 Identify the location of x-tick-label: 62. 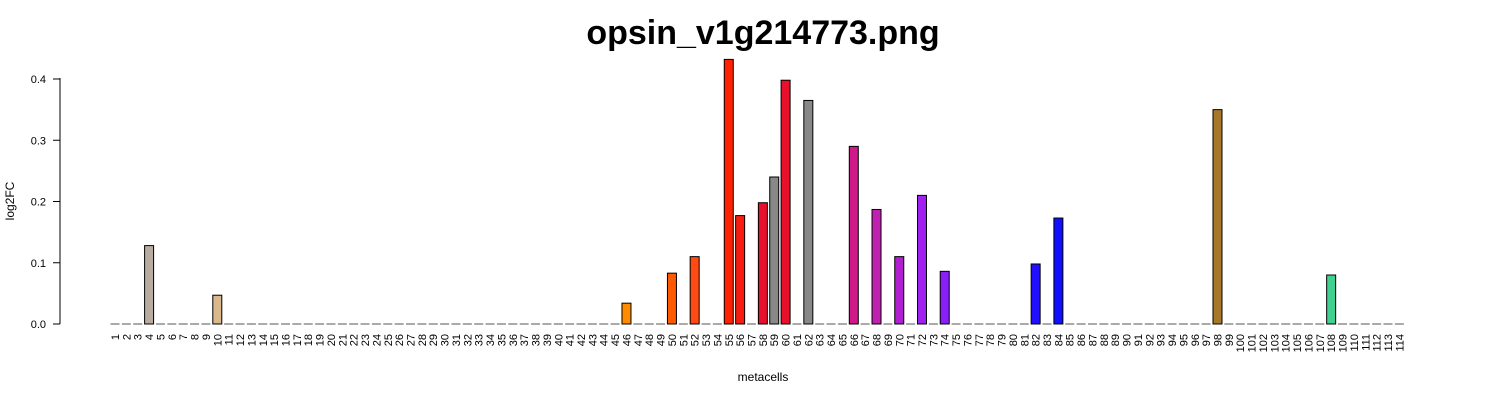
(809, 340).